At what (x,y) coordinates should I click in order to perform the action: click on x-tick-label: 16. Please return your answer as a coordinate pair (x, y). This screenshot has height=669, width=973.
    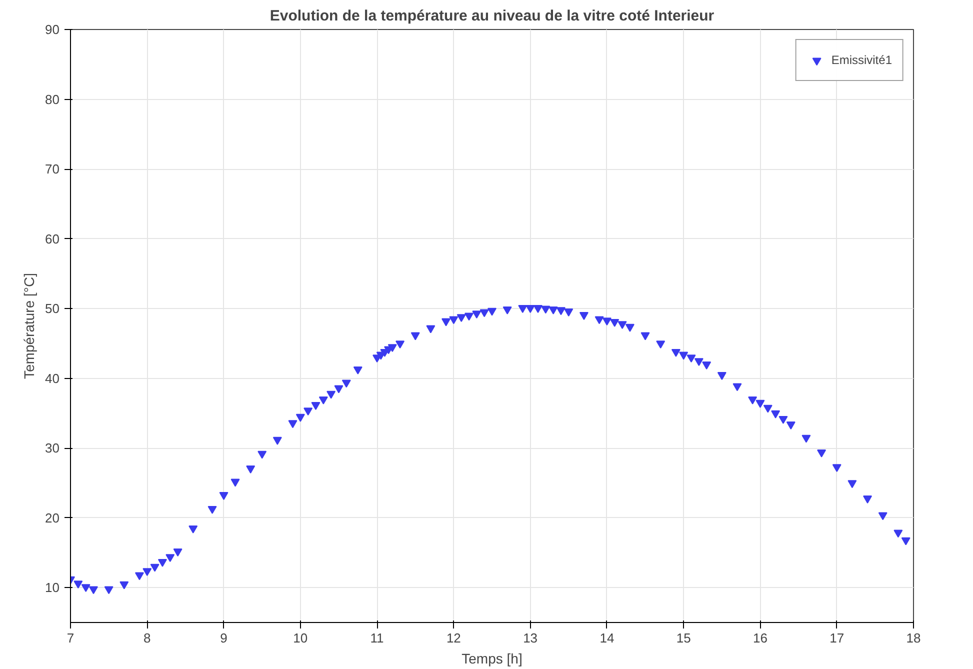
    Looking at the image, I should click on (760, 638).